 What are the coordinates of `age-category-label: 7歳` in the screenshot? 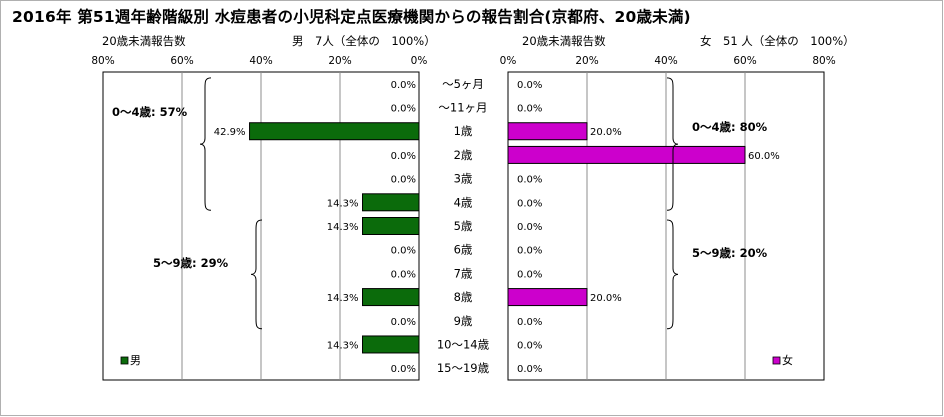 It's located at (463, 273).